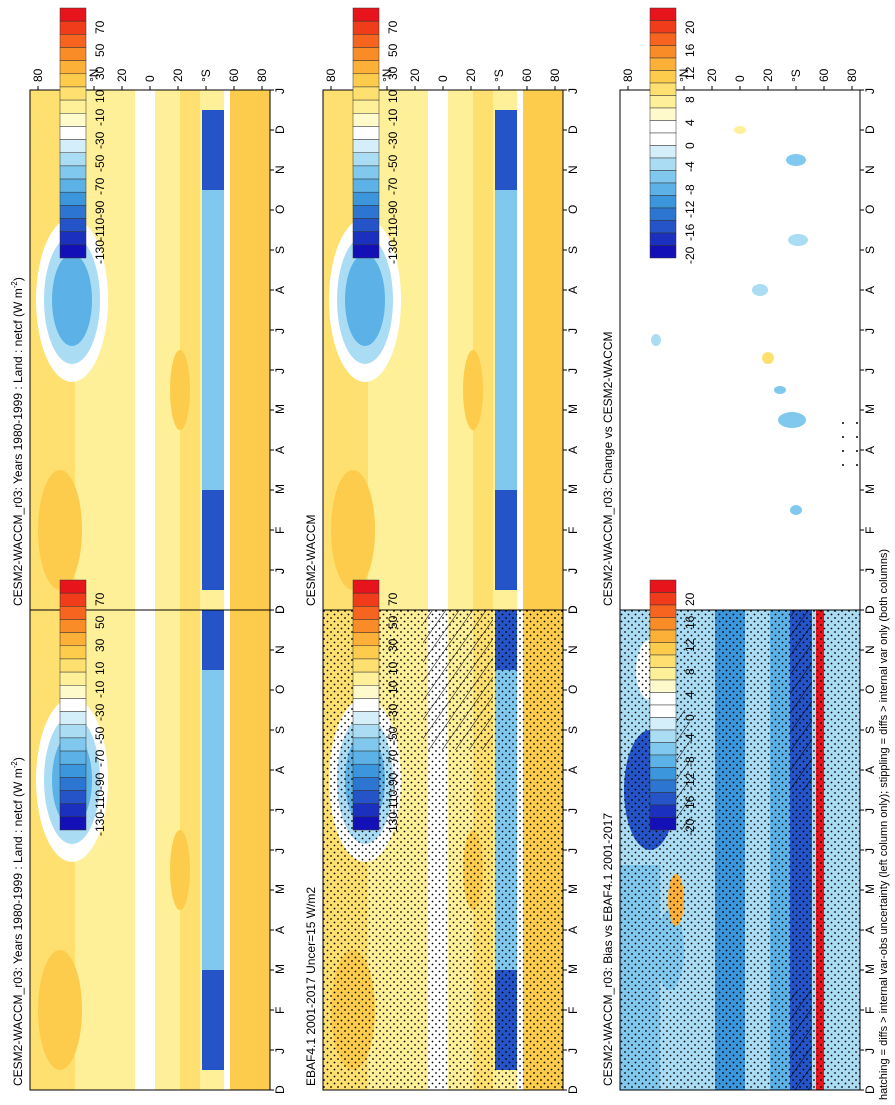 The height and width of the screenshot is (1105, 895). I want to click on colorbar-label: -70, so click(393, 186).